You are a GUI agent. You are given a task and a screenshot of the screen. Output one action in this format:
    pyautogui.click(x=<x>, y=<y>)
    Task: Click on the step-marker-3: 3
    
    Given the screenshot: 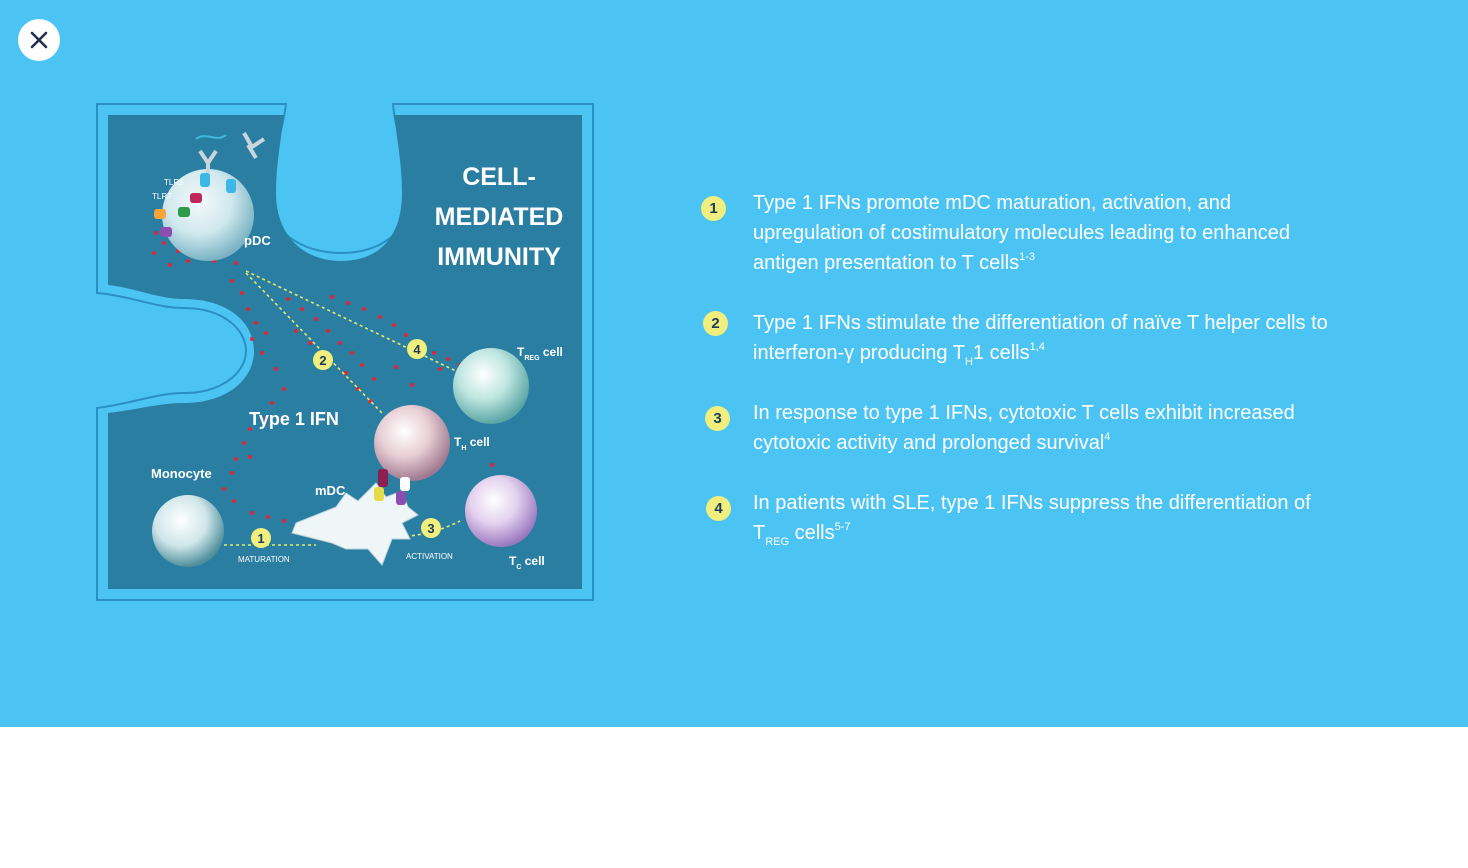 What is the action you would take?
    pyautogui.click(x=431, y=528)
    